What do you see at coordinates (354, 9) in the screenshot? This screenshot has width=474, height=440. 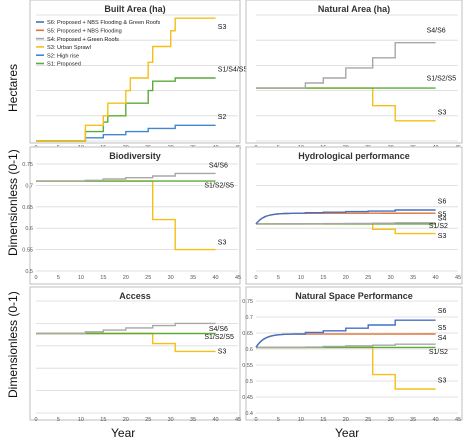 I see `panel-title: Natural Area (ha)` at bounding box center [354, 9].